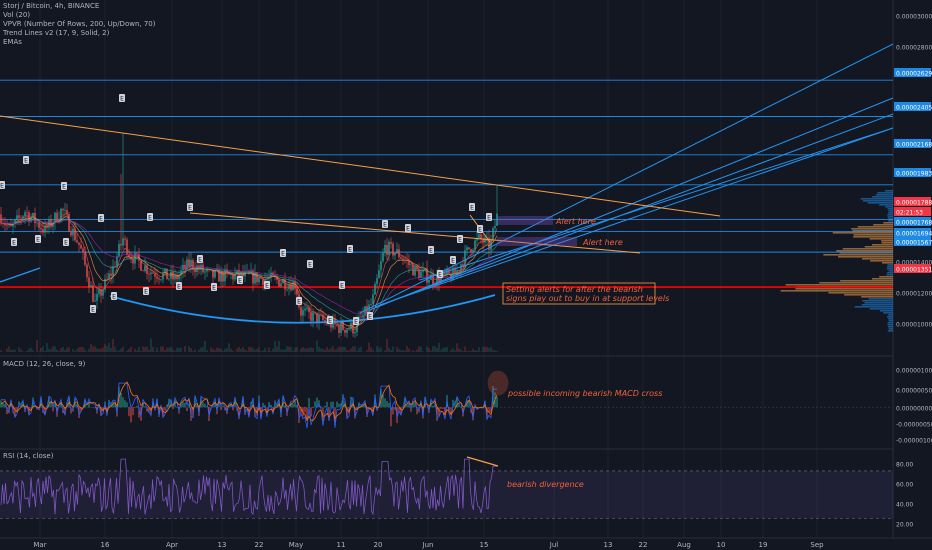 This screenshot has height=550, width=932. I want to click on indicator-emas: EMAs, so click(12, 42).